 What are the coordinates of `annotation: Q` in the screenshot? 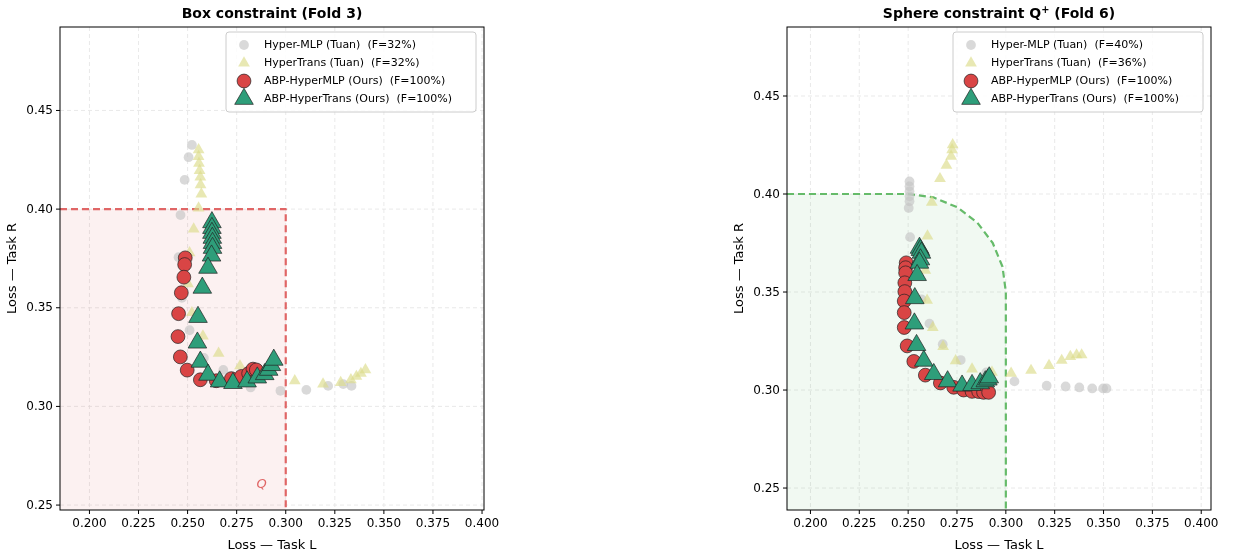 It's located at (261, 483).